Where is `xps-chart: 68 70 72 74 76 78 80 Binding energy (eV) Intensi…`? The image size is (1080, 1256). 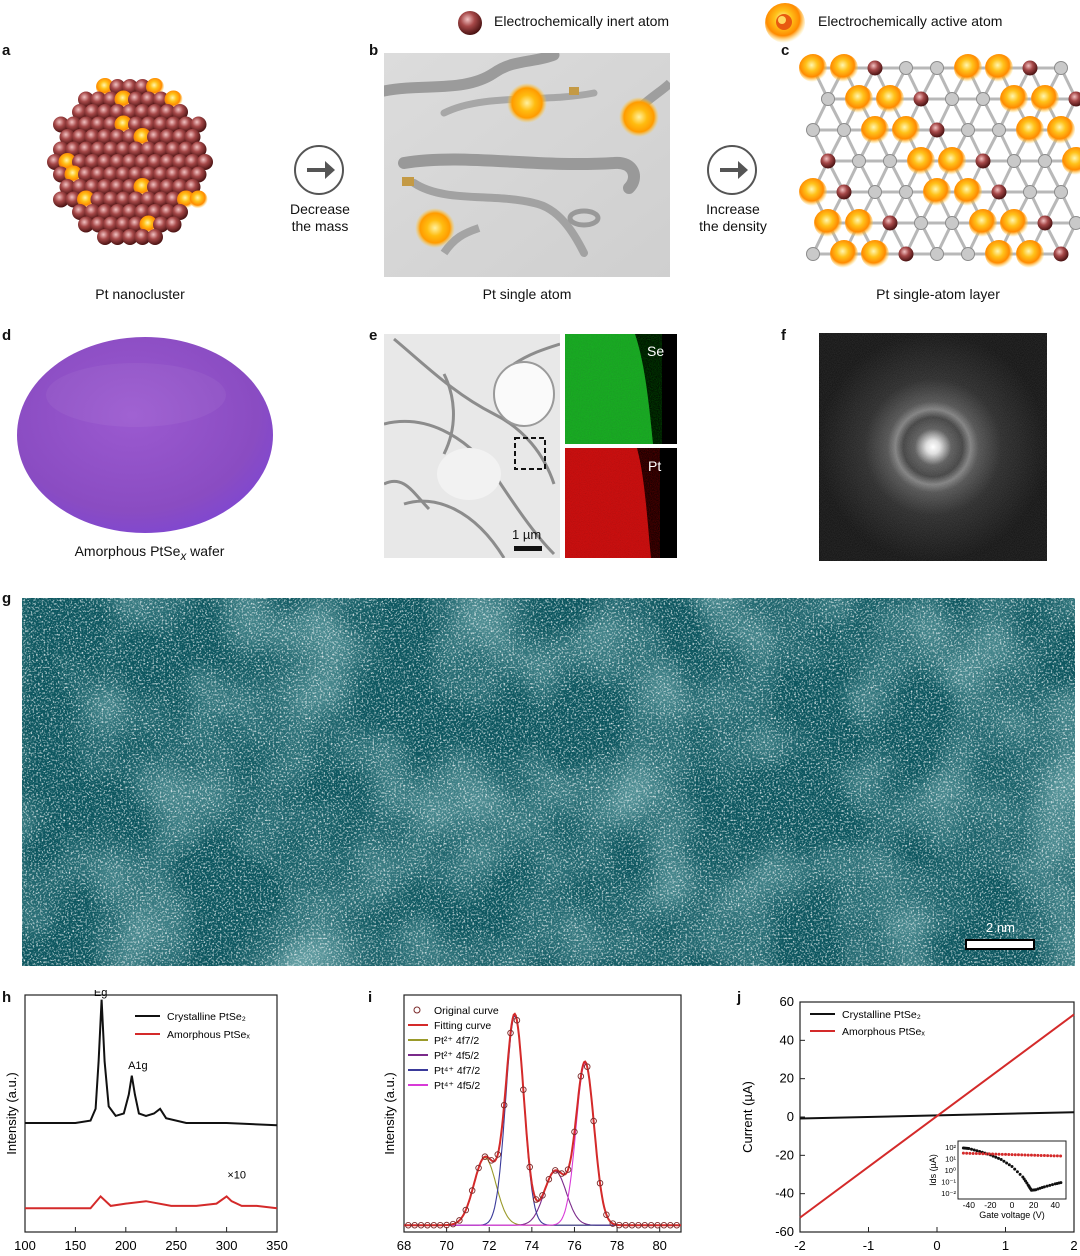
xps-chart: 68 70 72 74 76 78 80 Binding energy (eV) Intensi… is located at coordinates (532, 1125).